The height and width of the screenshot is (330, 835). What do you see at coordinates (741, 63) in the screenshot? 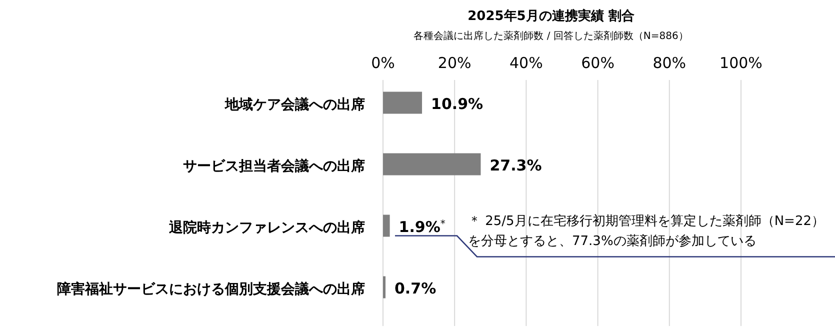
I see `x-tick-label: 100%` at bounding box center [741, 63].